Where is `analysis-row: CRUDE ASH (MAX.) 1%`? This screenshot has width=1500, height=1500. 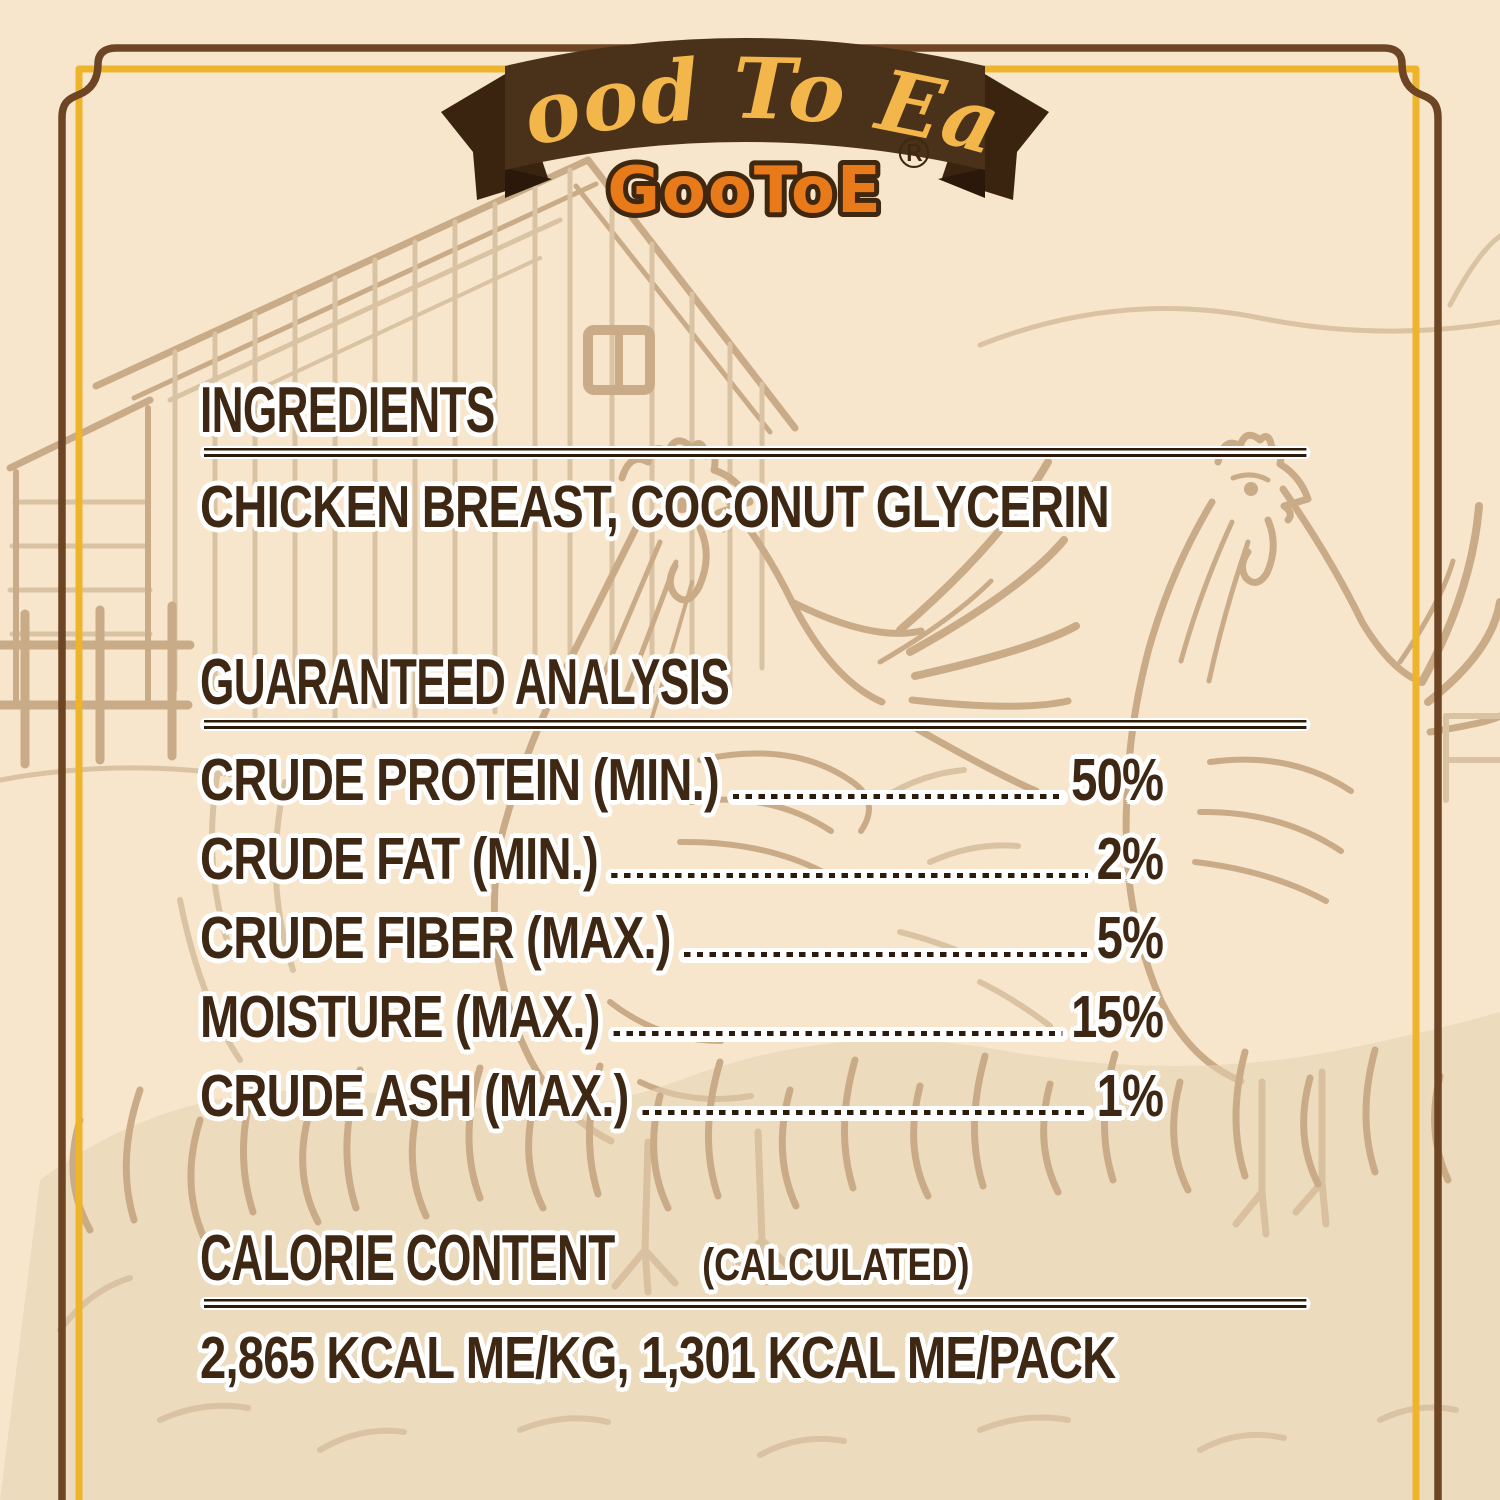
analysis-row: CRUDE ASH (MAX.) 1% is located at coordinates (682, 1095).